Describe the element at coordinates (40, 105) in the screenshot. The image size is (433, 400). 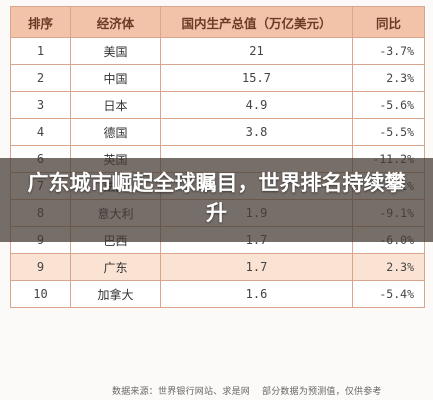
I see `rank-cell: 3` at that location.